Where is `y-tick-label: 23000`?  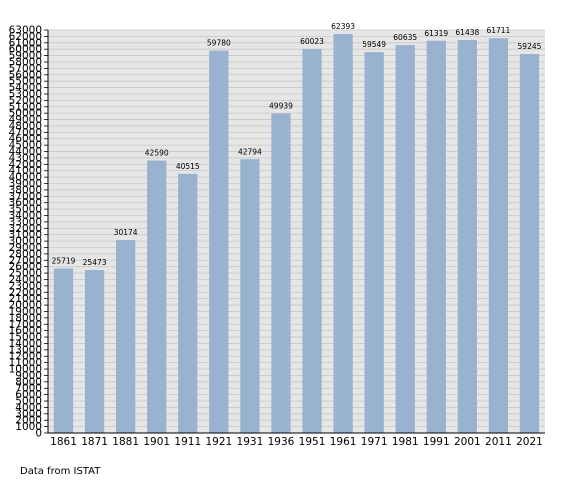
y-tick-label: 23000 is located at coordinates (25, 286).